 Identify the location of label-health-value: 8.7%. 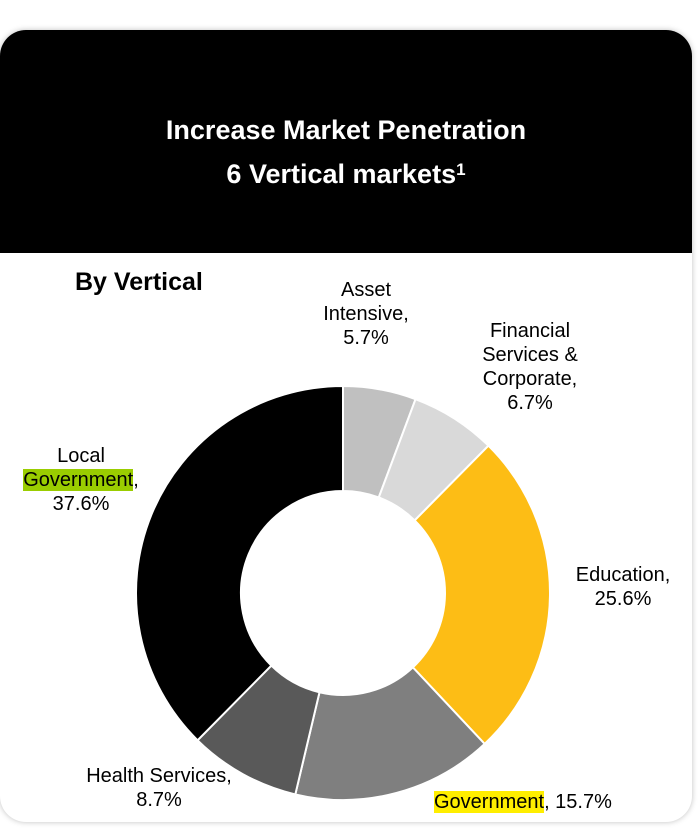
(159, 800).